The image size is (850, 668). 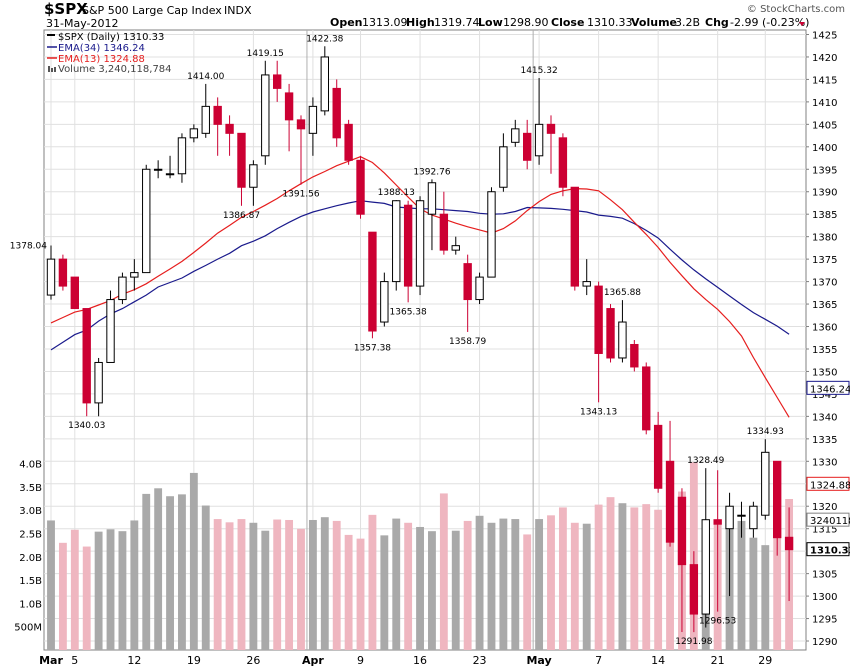 I want to click on x-tick-label: 14, so click(x=658, y=660).